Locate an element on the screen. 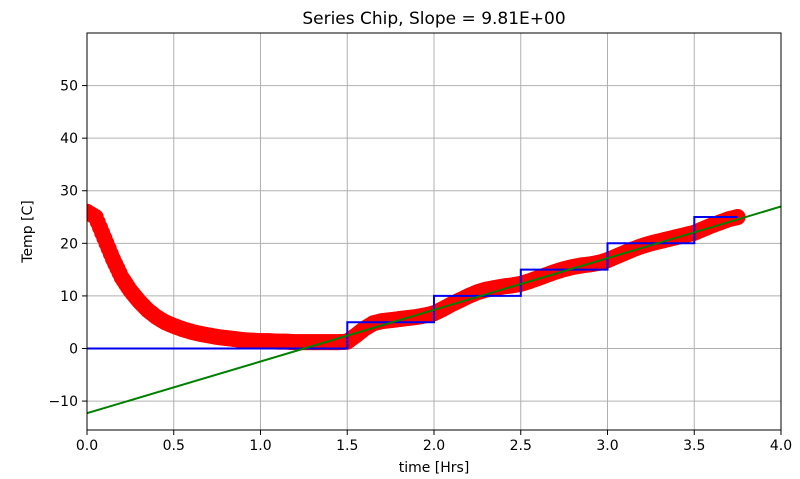 The image size is (800, 479). x-tick-label: 2.0 is located at coordinates (434, 446).